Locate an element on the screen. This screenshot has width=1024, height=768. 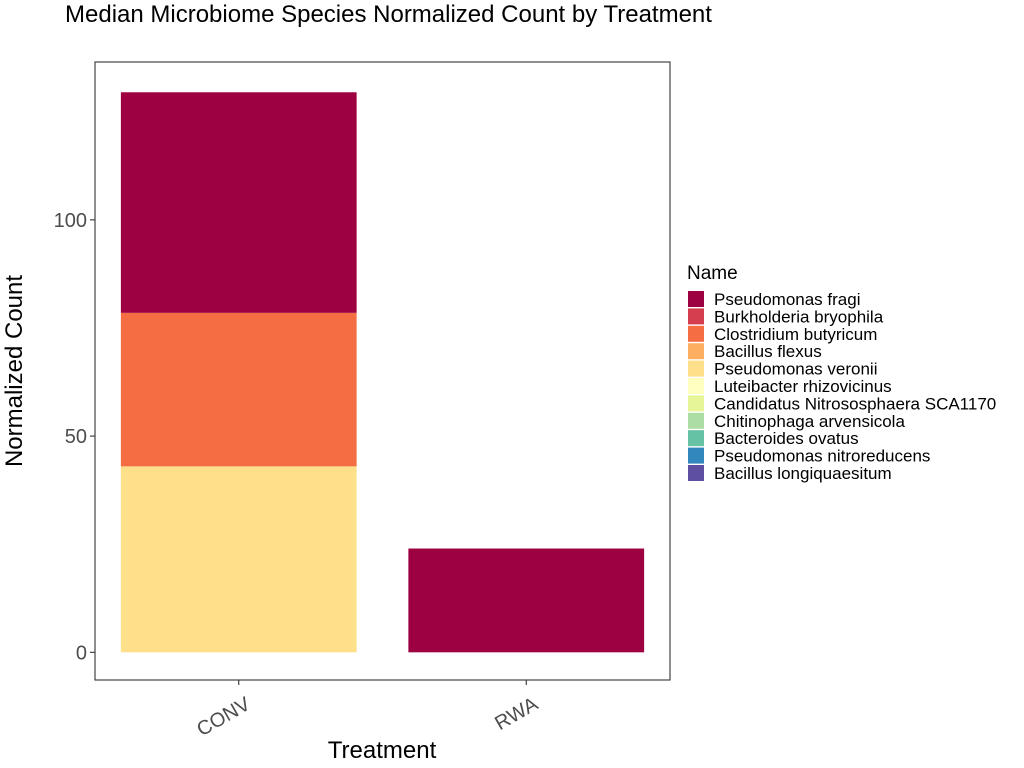
legend-swatch-burkholderia-bryophila is located at coordinates (696, 316).